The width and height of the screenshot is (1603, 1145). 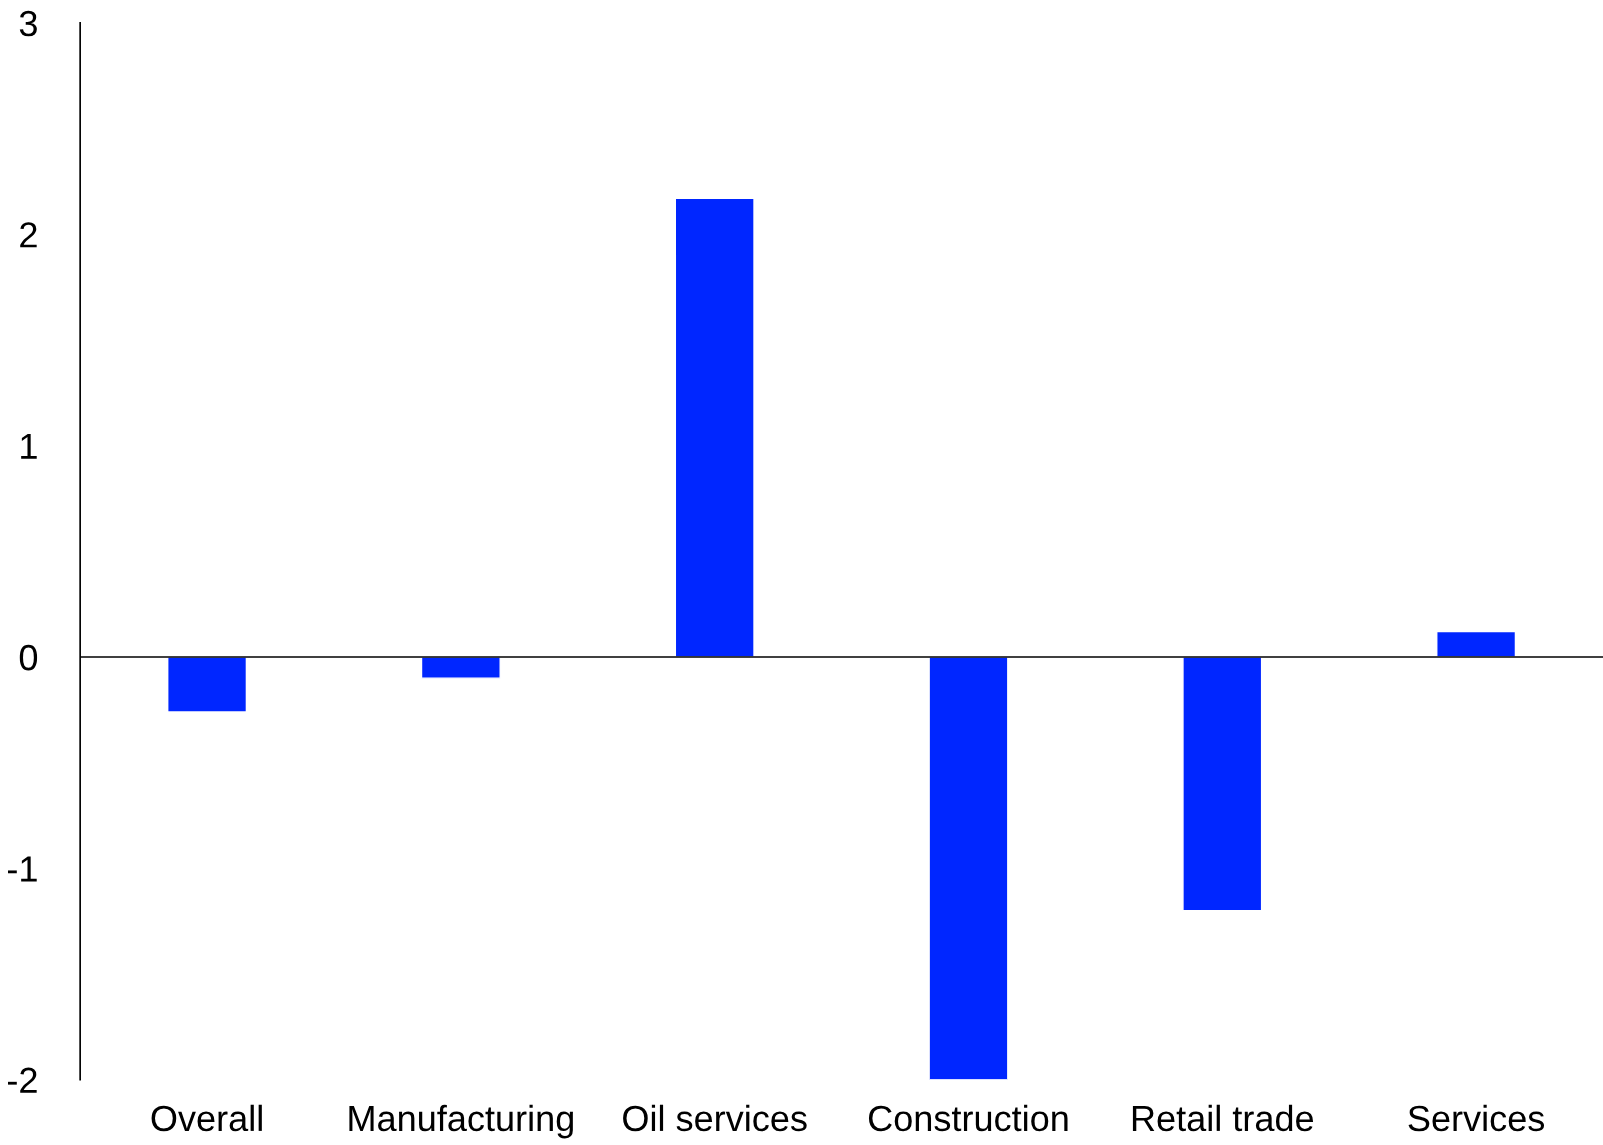 I want to click on x-tick-label: Manufacturing, so click(x=461, y=1121).